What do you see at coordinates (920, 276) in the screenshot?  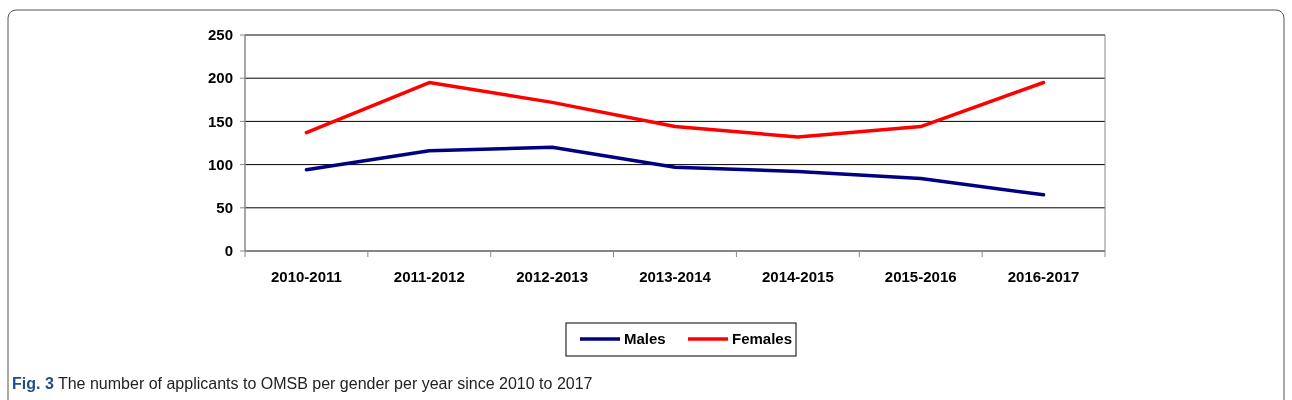 I see `x-tick-label: 2015-2016` at bounding box center [920, 276].